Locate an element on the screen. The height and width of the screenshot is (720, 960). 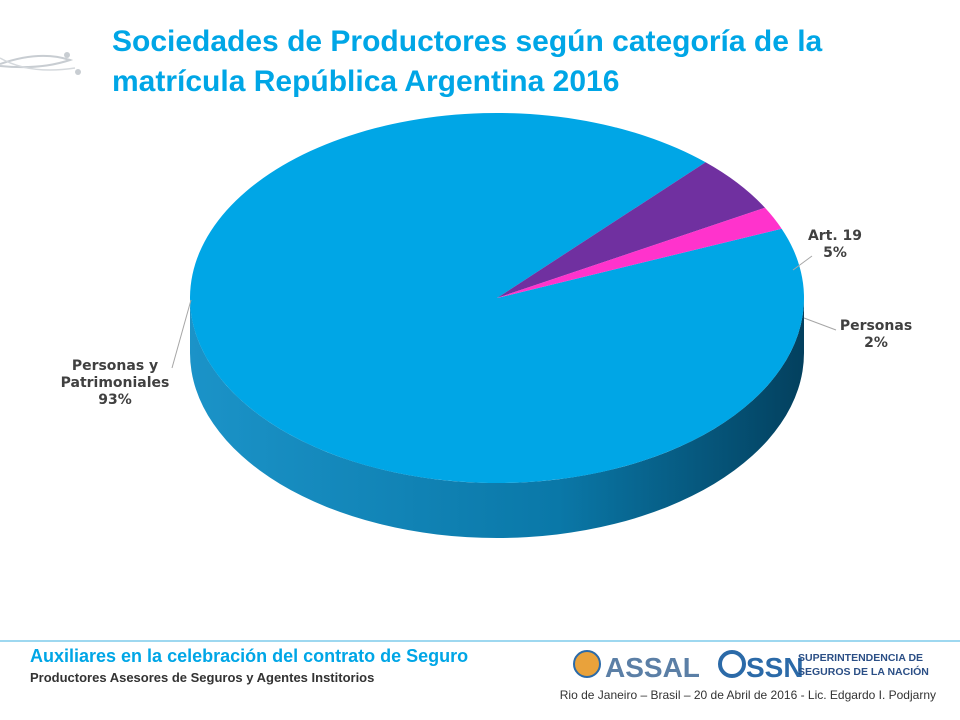
data-label: Personas y Patrimoniales 93% is located at coordinates (115, 383).